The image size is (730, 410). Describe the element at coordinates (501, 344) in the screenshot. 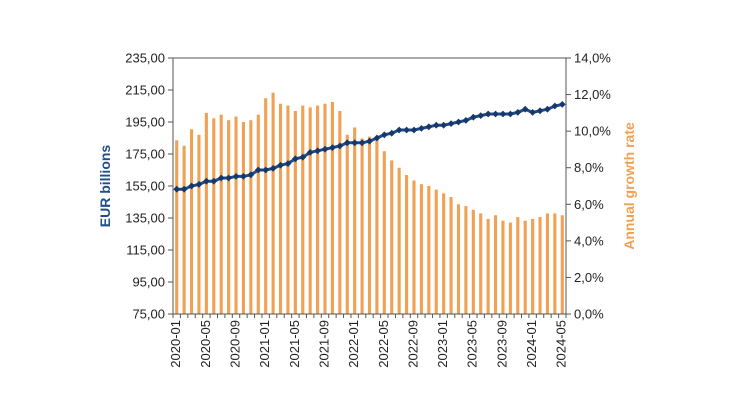

I see `x-tick-label: 2023-09` at that location.